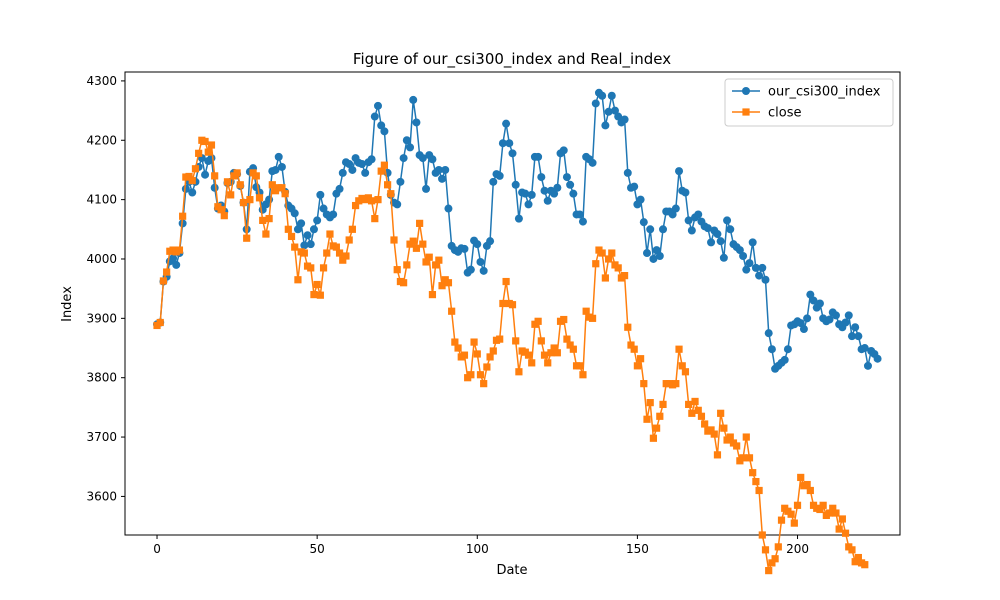  What do you see at coordinates (67, 304) in the screenshot?
I see `y-axis-label: Index` at bounding box center [67, 304].